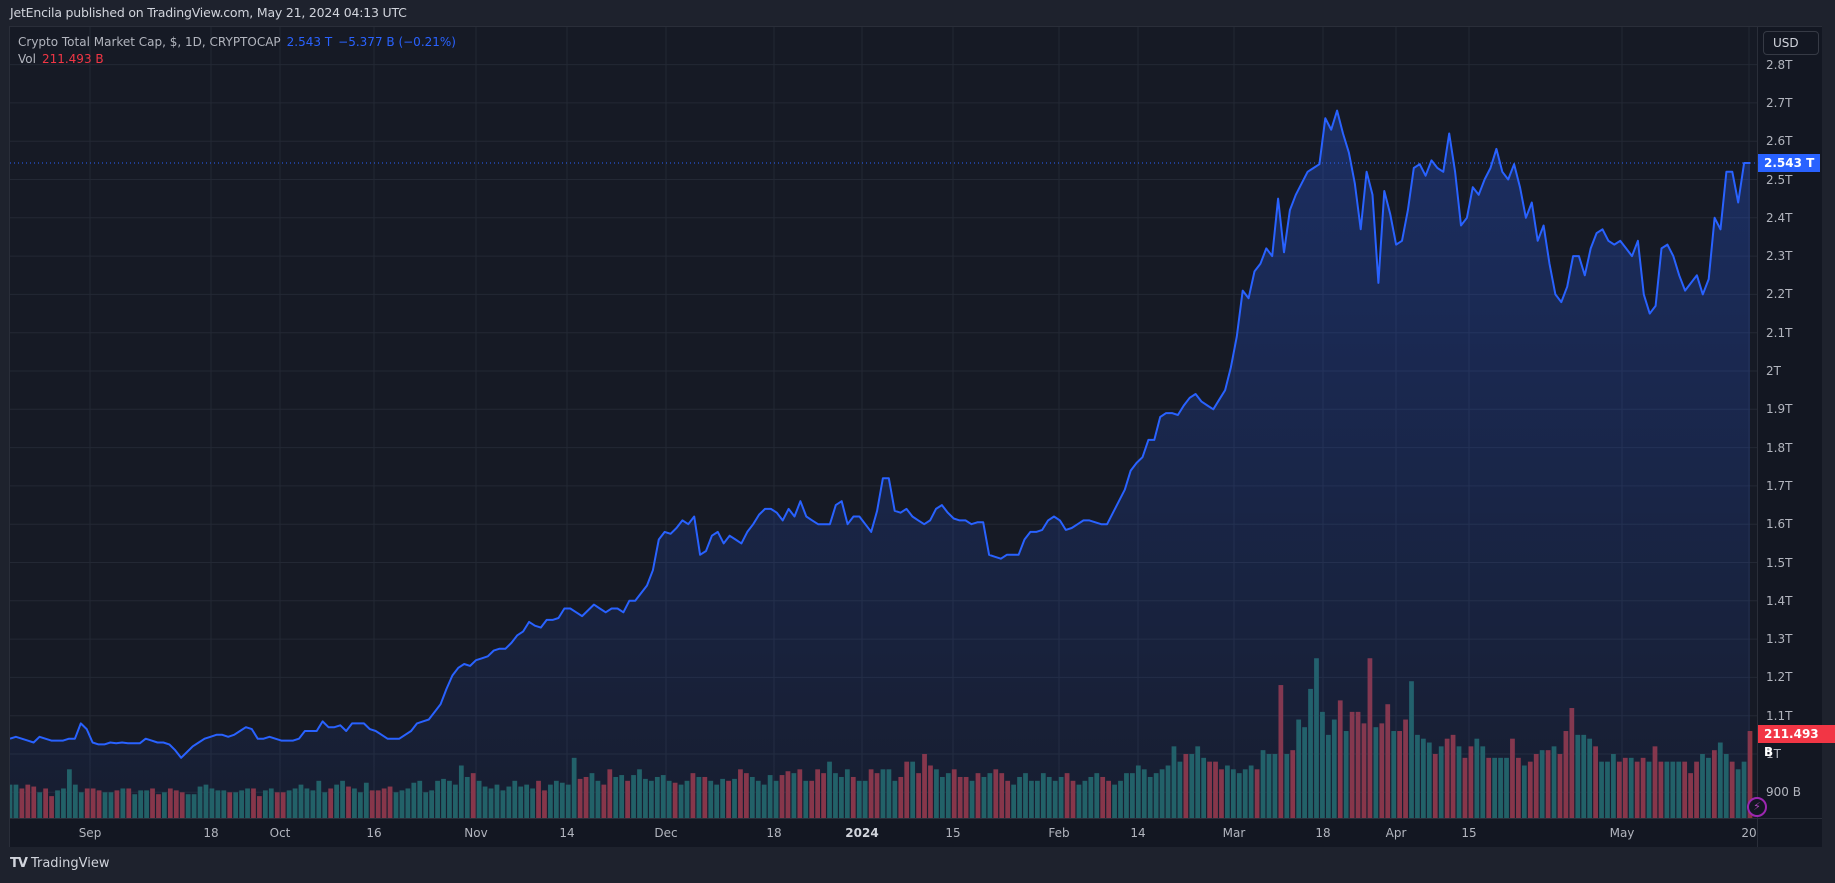  Describe the element at coordinates (1757, 807) in the screenshot. I see `lightning-icon: ⚡` at that location.